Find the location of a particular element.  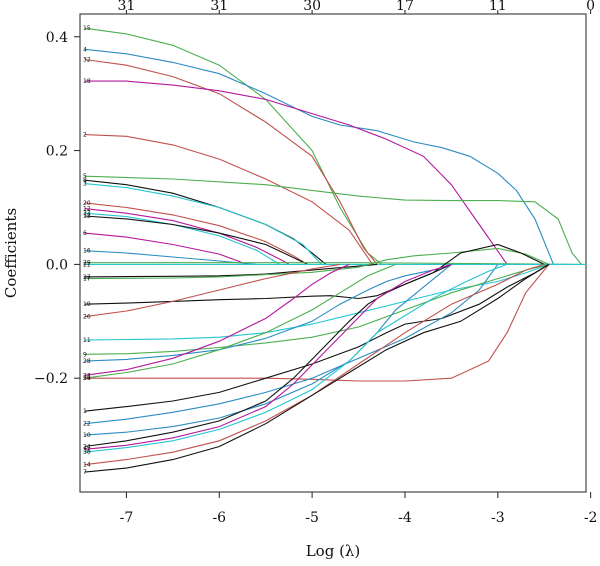

path-label-27: 27 is located at coordinates (87, 277).